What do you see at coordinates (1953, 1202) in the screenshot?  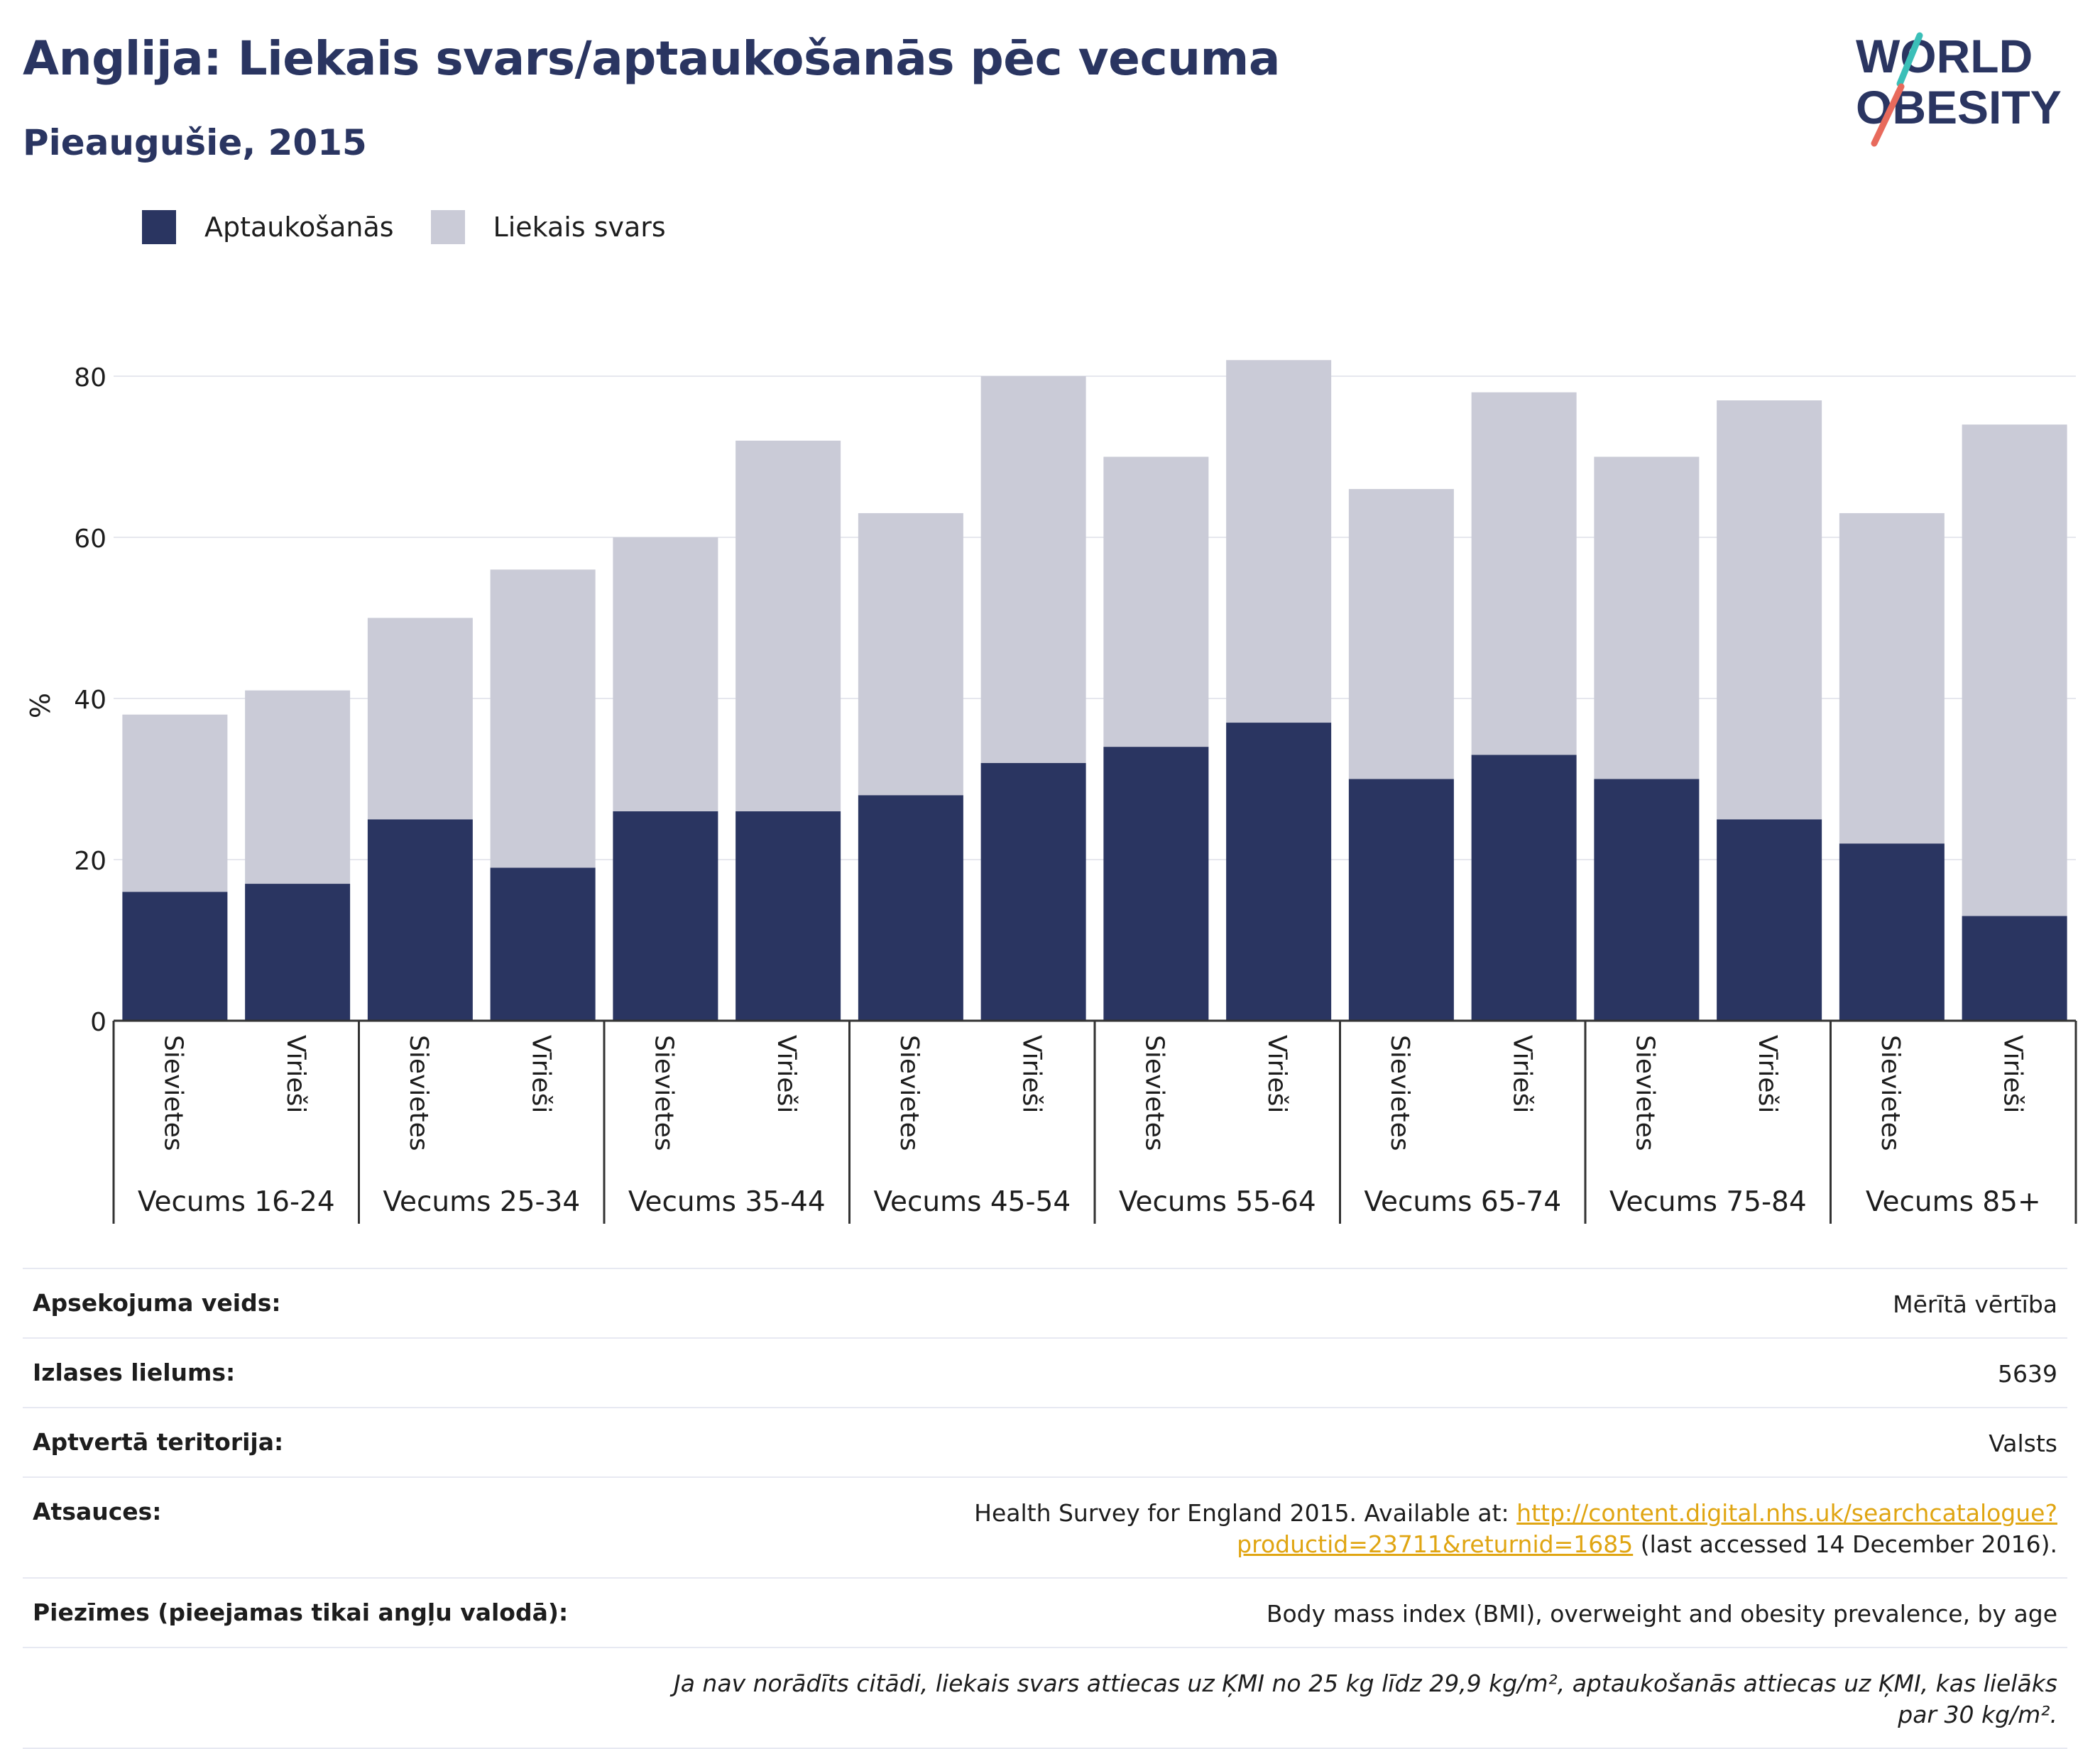 I see `group-label: Vecums 85+` at bounding box center [1953, 1202].